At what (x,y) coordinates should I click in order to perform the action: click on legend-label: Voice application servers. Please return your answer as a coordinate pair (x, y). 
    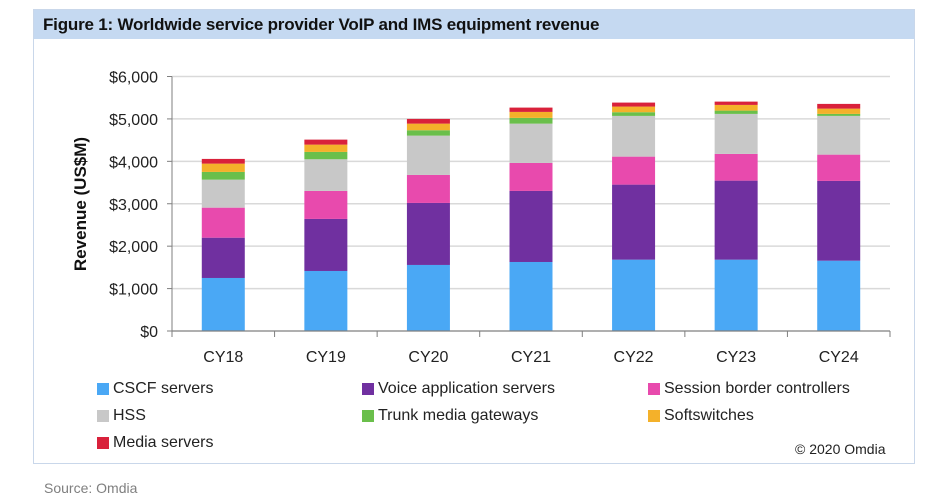
    Looking at the image, I should click on (466, 388).